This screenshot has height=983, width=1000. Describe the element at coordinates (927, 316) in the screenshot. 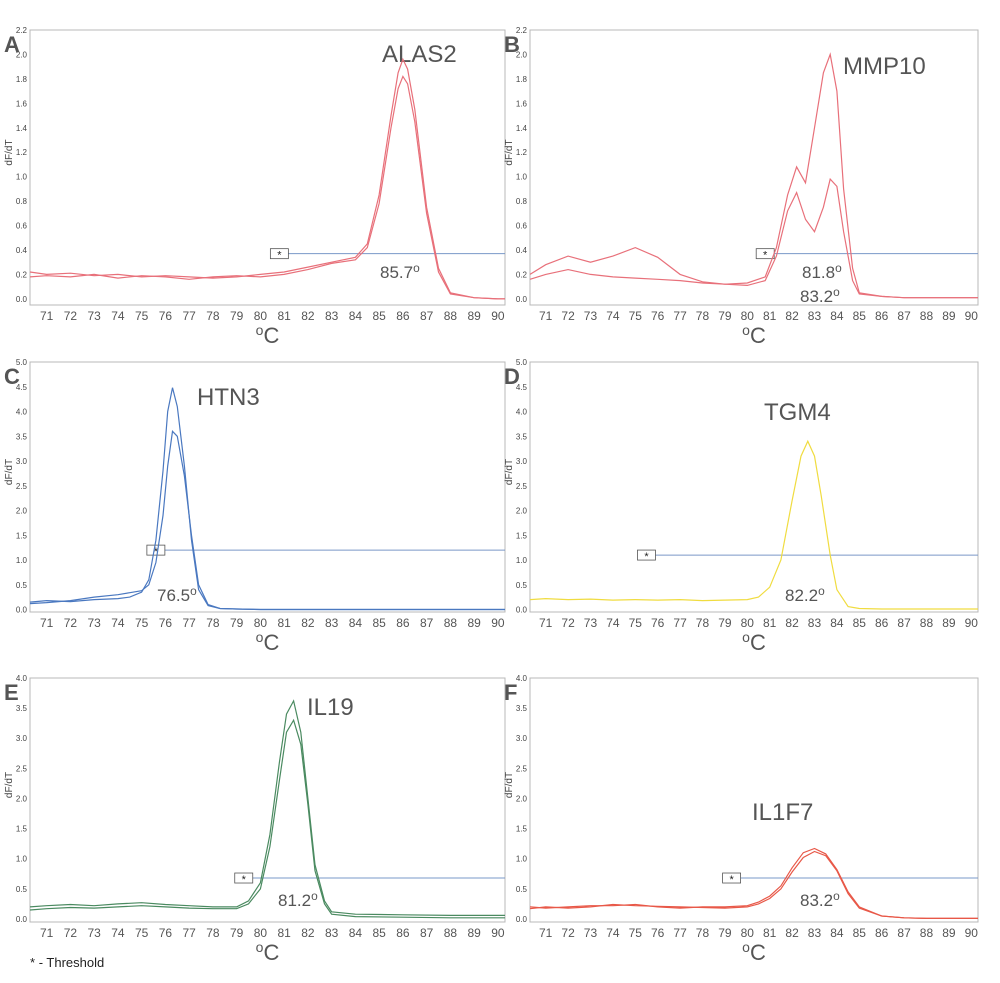

I see `x-tick-label: 88` at that location.